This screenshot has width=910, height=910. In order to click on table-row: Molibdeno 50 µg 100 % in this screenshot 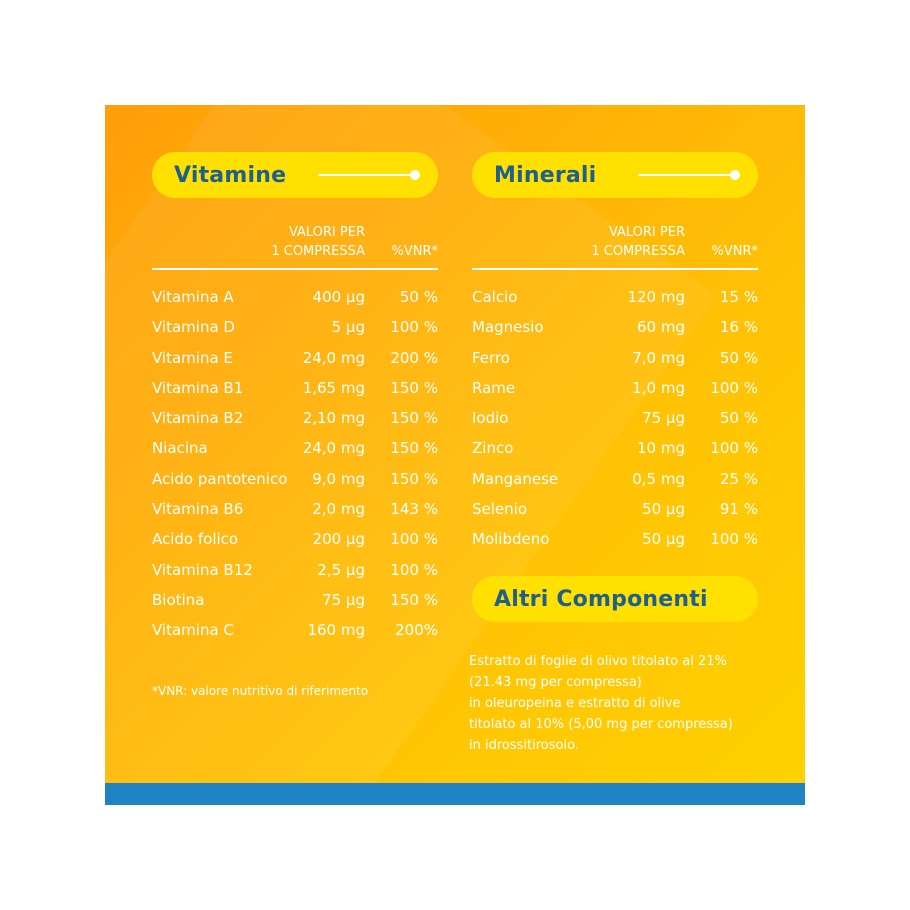, I will do `click(615, 545)`.